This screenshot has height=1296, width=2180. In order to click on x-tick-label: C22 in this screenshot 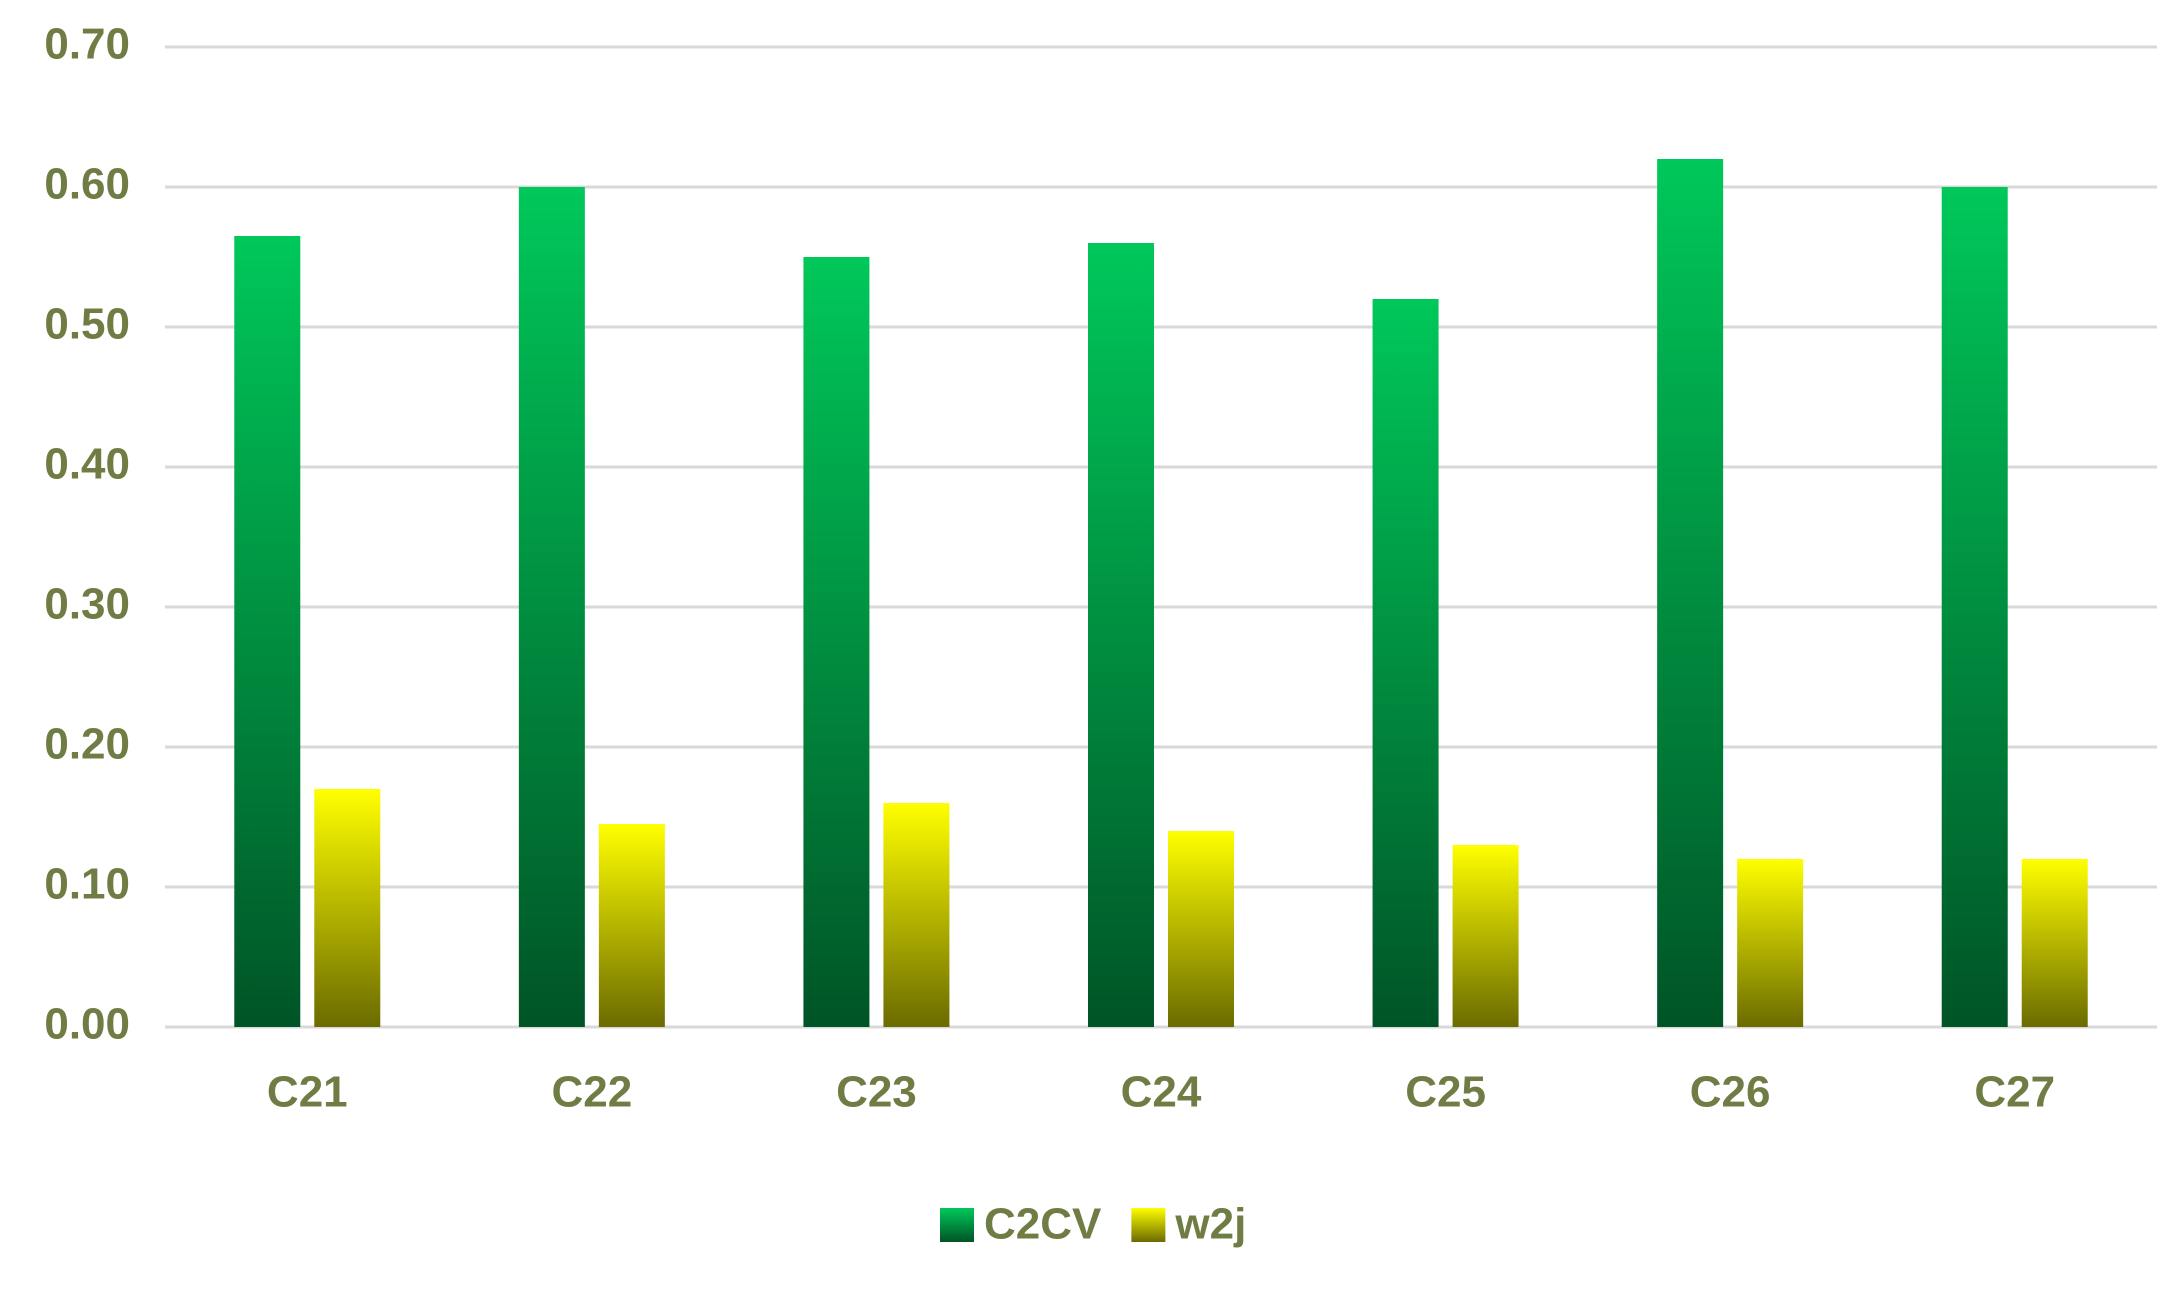, I will do `click(591, 1092)`.